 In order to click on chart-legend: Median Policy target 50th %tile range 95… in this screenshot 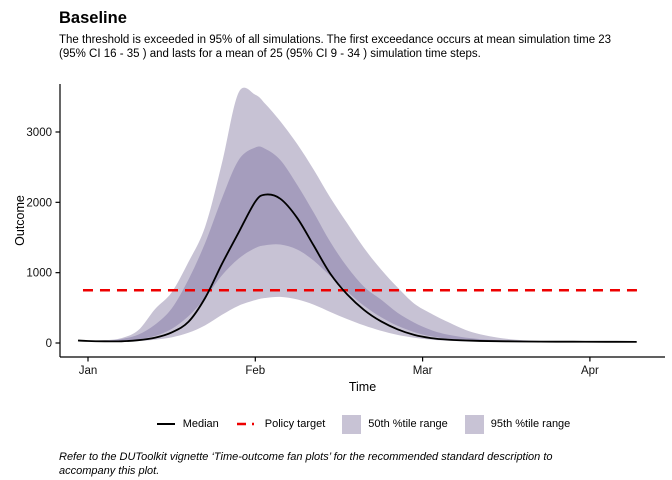, I will do `click(363, 424)`.